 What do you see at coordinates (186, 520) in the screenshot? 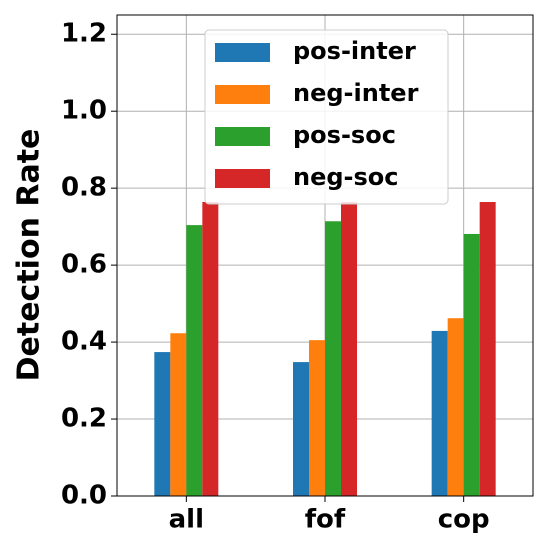
I see `x-tick-label: all` at bounding box center [186, 520].